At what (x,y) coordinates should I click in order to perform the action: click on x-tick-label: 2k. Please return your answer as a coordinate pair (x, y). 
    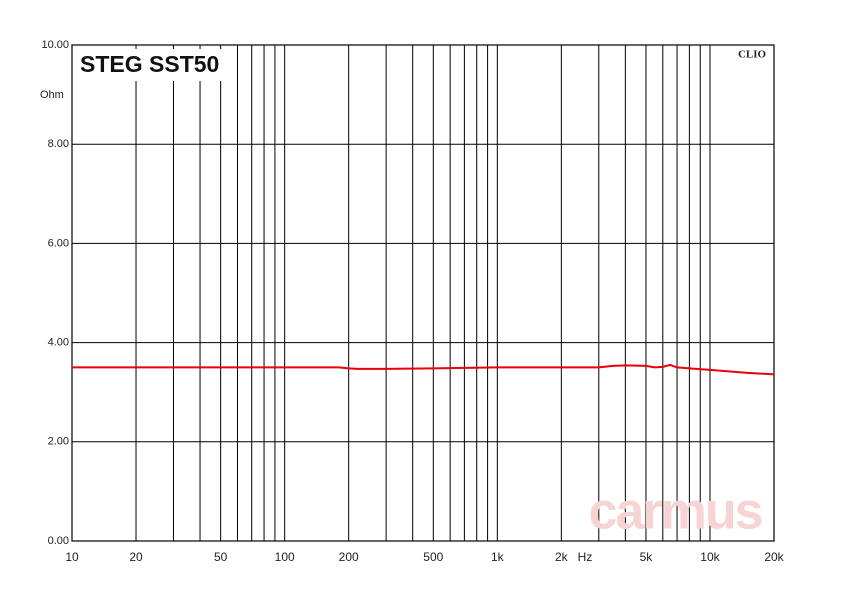
    Looking at the image, I should click on (562, 557).